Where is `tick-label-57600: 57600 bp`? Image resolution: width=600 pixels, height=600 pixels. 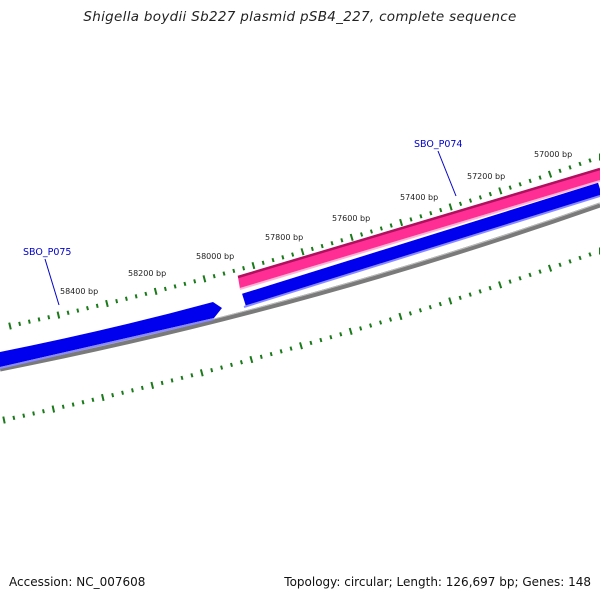 tick-label-57600: 57600 bp is located at coordinates (351, 218).